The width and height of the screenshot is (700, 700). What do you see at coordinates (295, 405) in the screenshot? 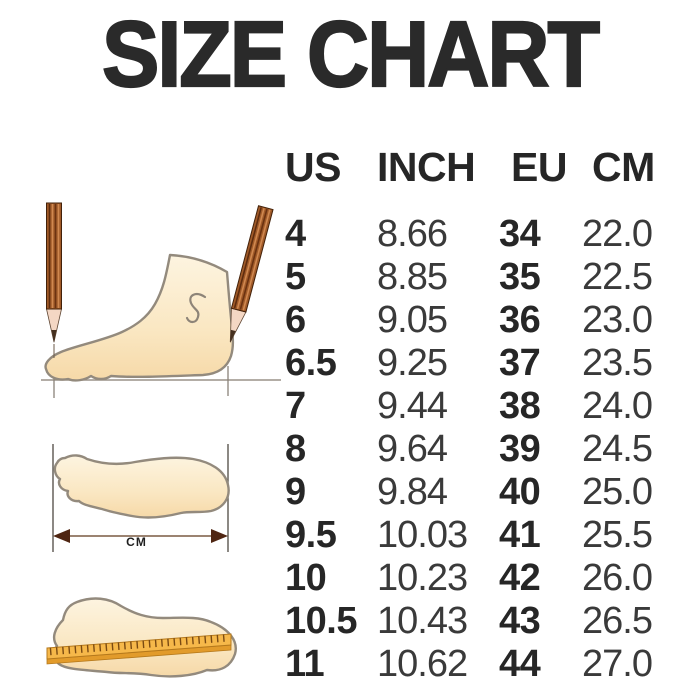
I see `size-value-us: 7` at bounding box center [295, 405].